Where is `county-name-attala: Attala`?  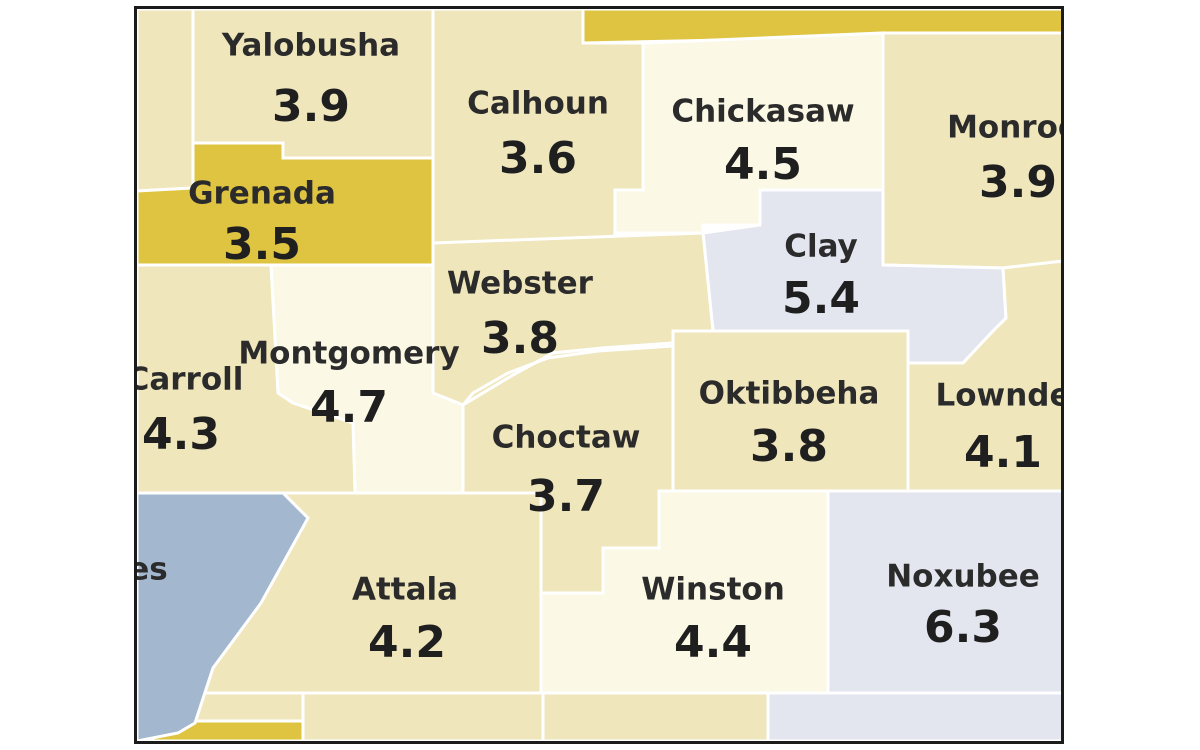
county-name-attala: Attala is located at coordinates (405, 590).